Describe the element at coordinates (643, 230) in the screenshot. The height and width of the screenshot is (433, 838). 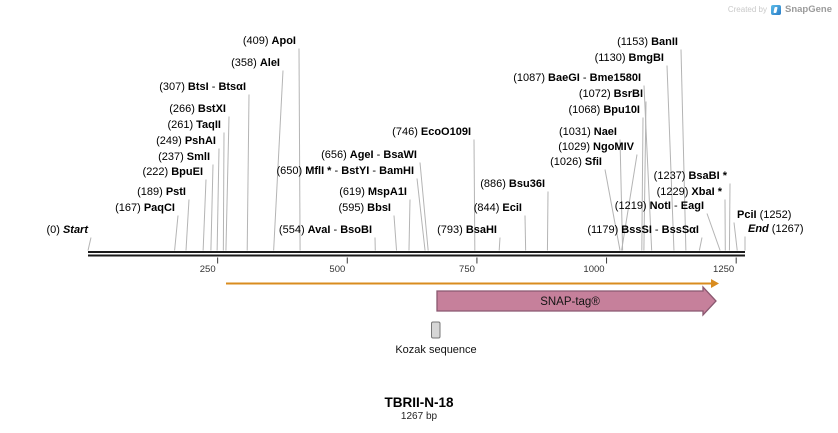
I see `enzyme-site-label: (1179) BssSI - BssSαI` at that location.